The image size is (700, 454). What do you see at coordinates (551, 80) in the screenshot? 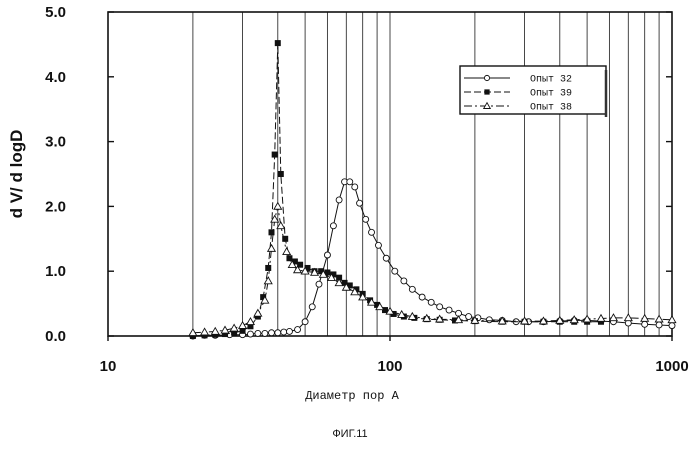
I see `legend-label: Опыт 32` at bounding box center [551, 80].